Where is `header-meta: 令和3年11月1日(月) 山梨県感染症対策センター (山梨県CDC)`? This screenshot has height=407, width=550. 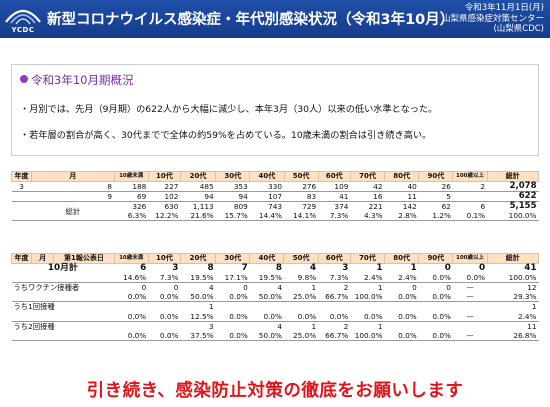 header-meta: 令和3年11月1日(月) 山梨県感染症対策センター (山梨県CDC) is located at coordinates (493, 19).